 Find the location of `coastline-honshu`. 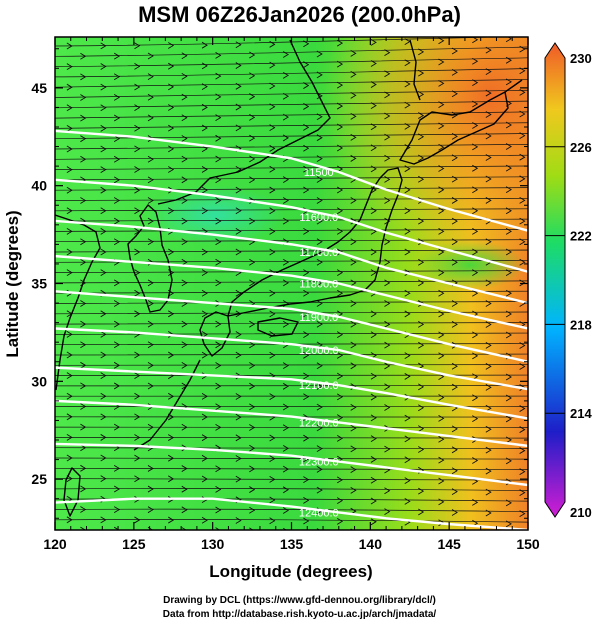

coastline-honshu is located at coordinates (315, 242).